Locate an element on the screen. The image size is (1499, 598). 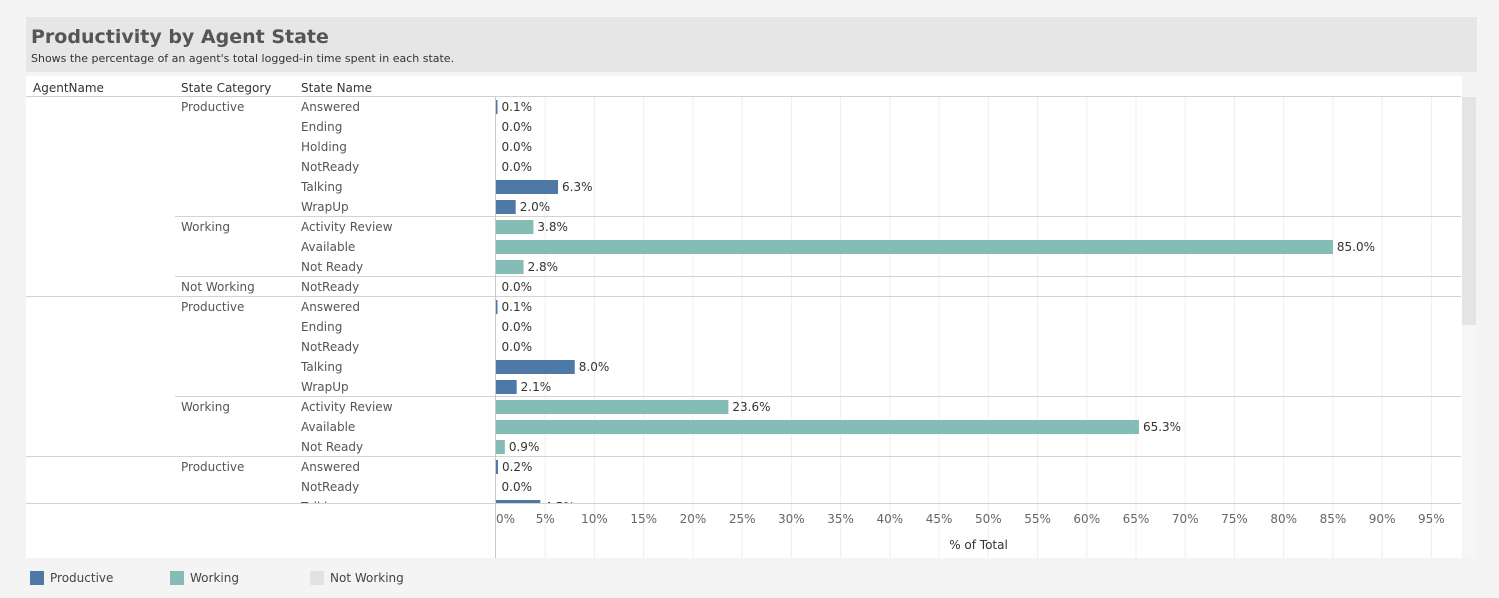
x-tick-label: 75% is located at coordinates (1234, 519).